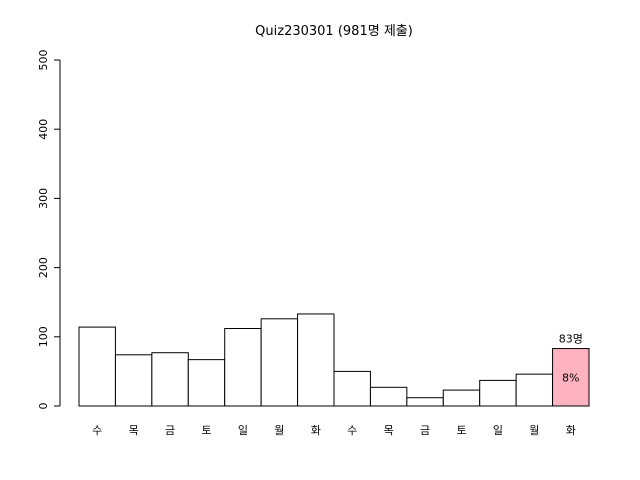 This screenshot has width=640, height=480. Describe the element at coordinates (43, 267) in the screenshot. I see `y-tick-label: 200` at that location.